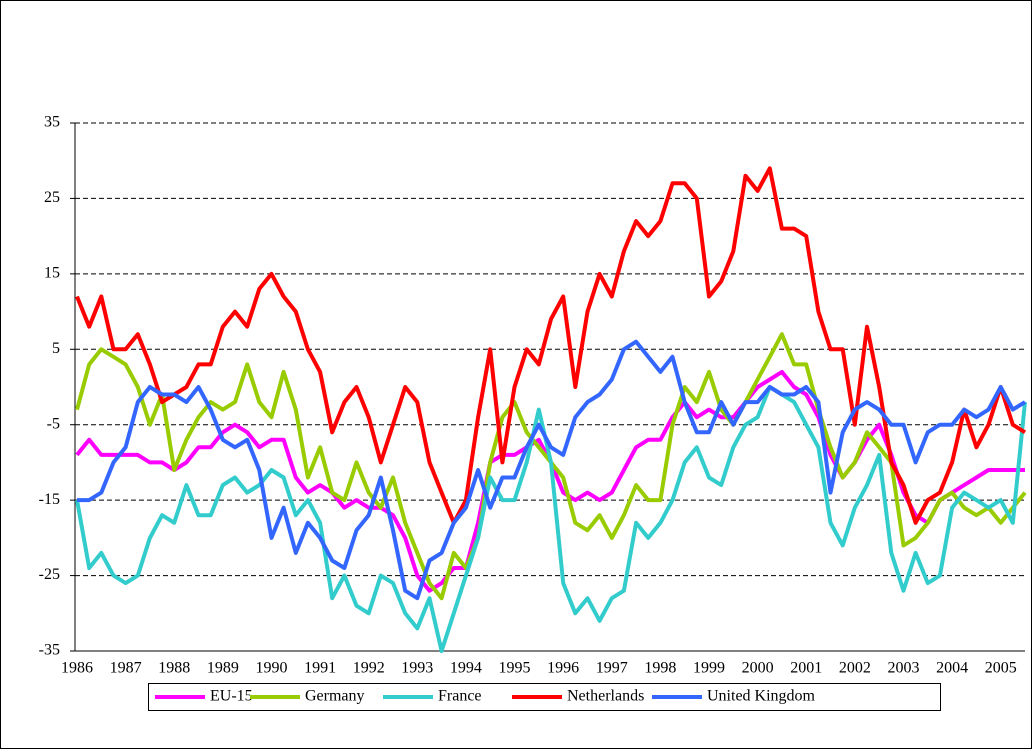  Describe the element at coordinates (52, 197) in the screenshot. I see `y-tick-label: 25` at that location.